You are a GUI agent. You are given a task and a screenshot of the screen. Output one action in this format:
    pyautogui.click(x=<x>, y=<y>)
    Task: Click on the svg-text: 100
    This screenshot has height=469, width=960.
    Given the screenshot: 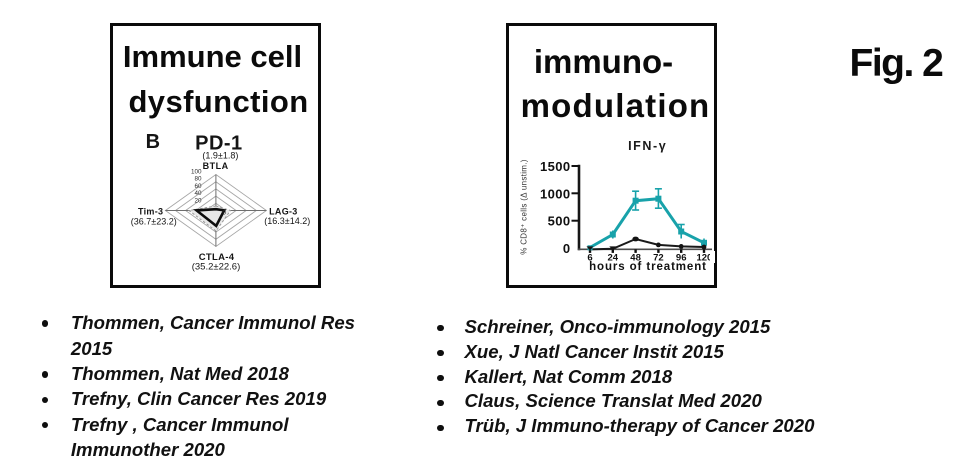 What is the action you would take?
    pyautogui.click(x=196, y=172)
    